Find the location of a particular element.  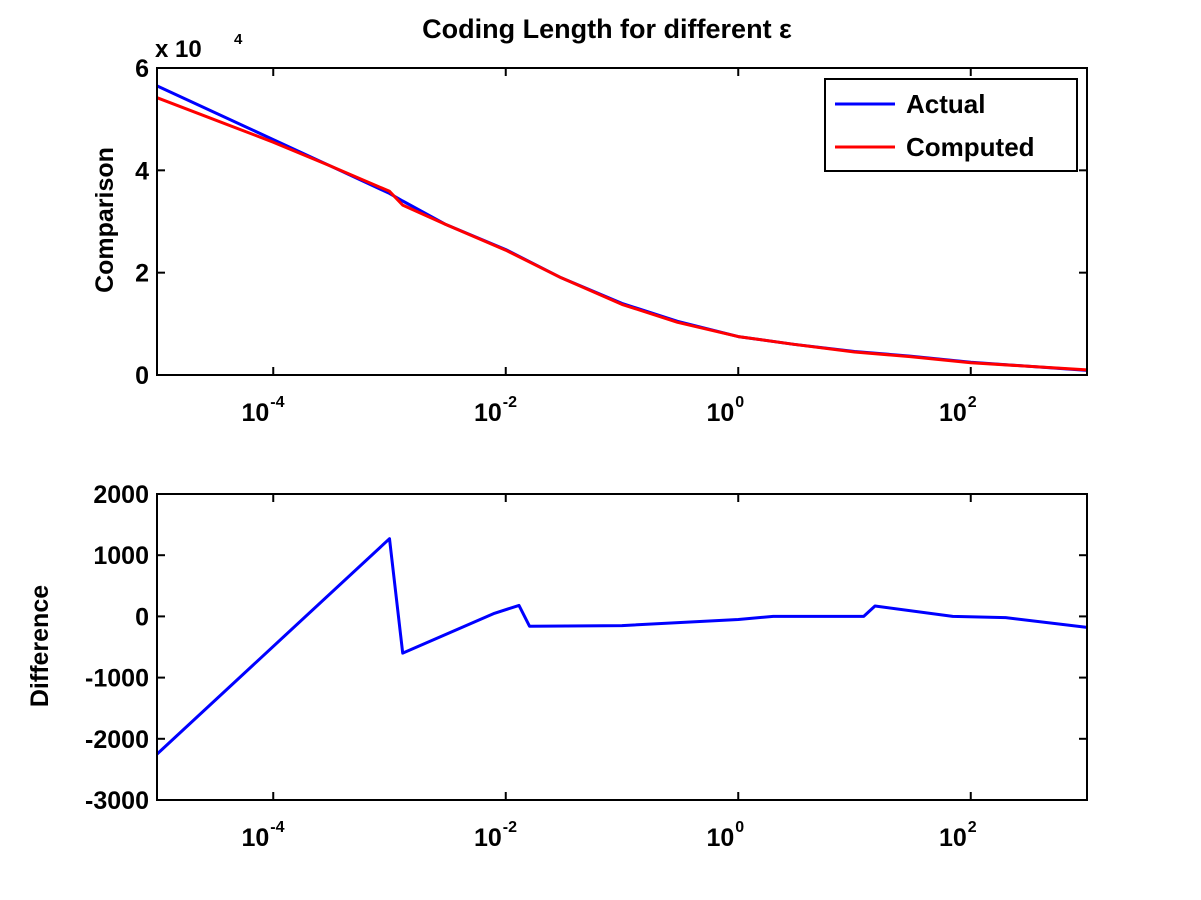

y-tick-label: 6 is located at coordinates (142, 69).